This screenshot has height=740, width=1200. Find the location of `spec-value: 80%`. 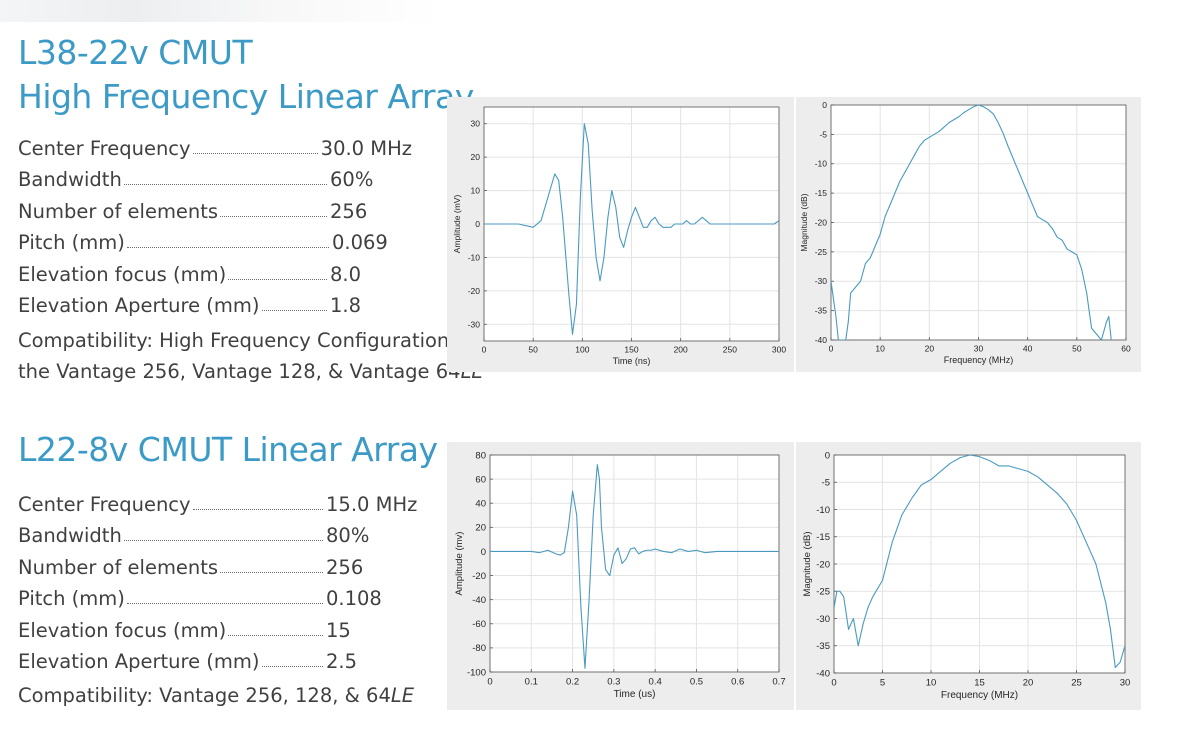

spec-value: 80% is located at coordinates (348, 535).